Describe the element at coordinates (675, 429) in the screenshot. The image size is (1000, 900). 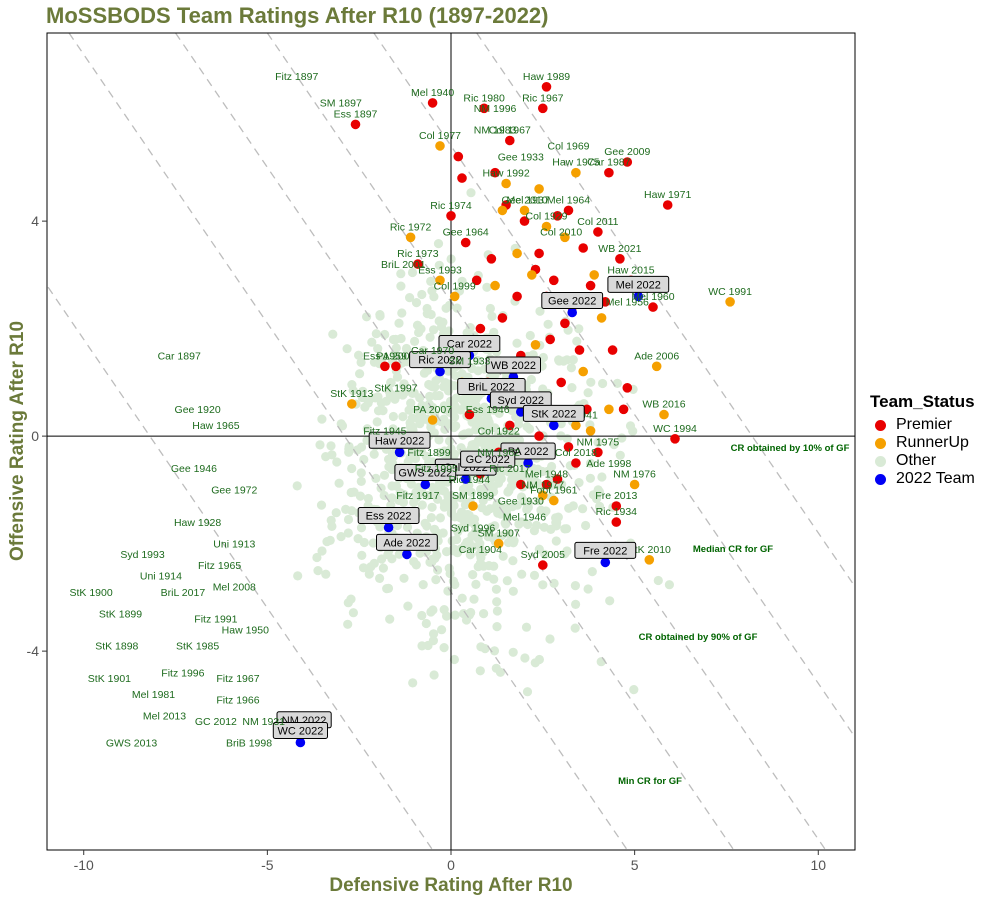
I see `point-label: WC 1994` at that location.